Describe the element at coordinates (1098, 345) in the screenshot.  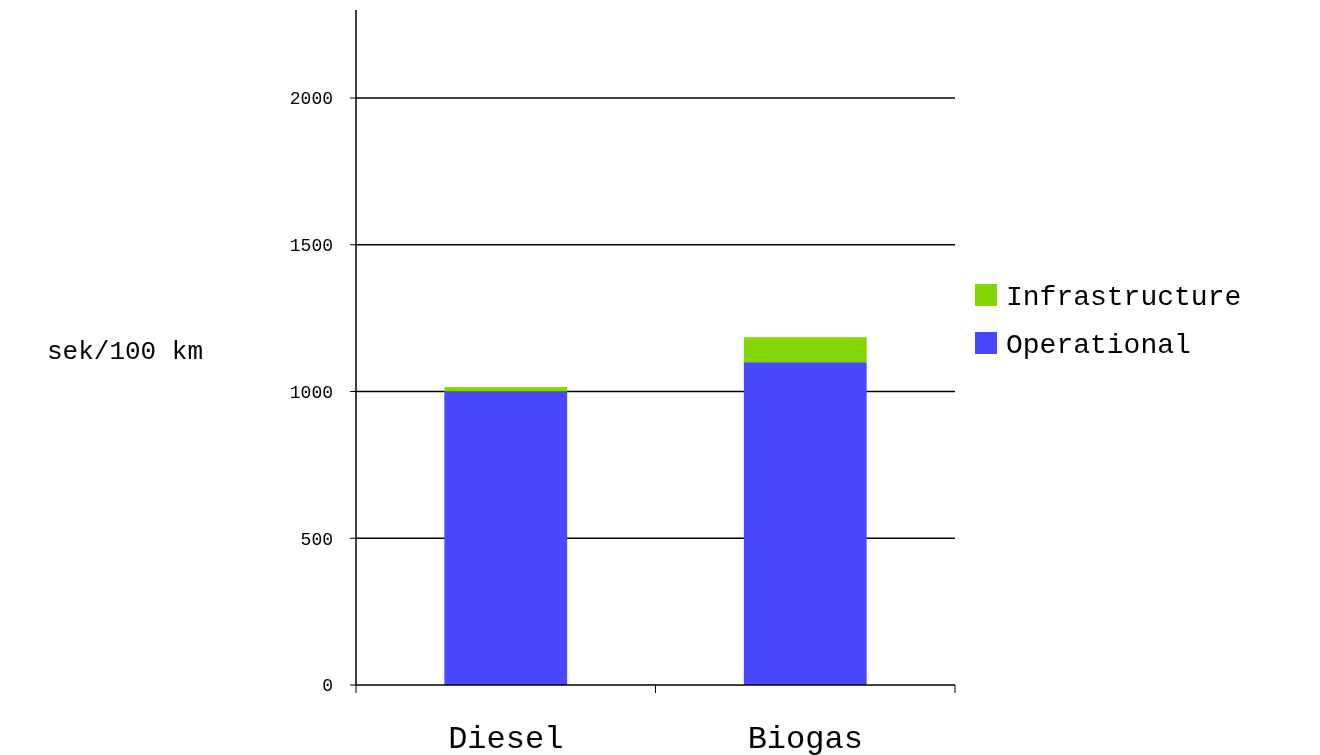
I see `legend-label: Operational` at that location.